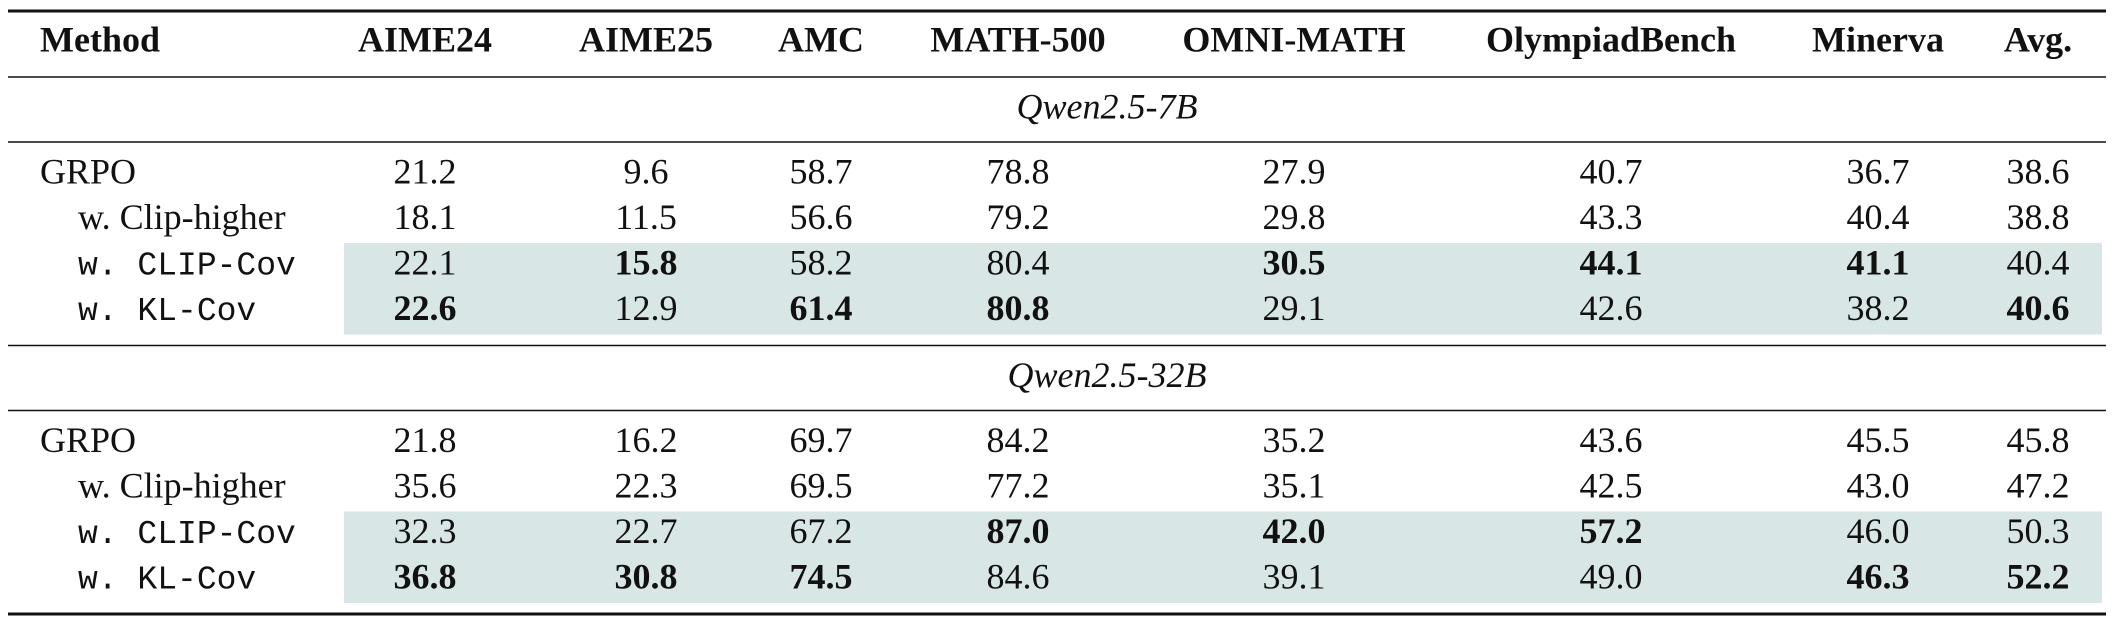 The image size is (2114, 628). What do you see at coordinates (2038, 171) in the screenshot?
I see `score: 38.6` at bounding box center [2038, 171].